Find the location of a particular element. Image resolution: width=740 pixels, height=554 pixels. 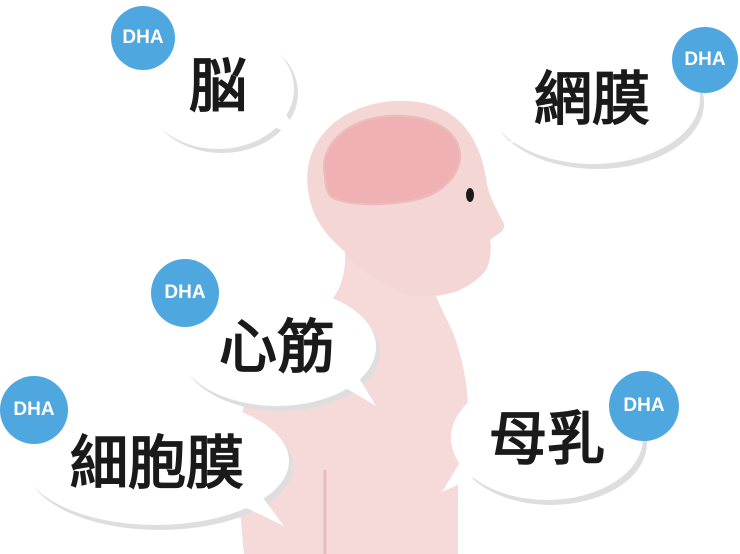

brain-label: 脳 is located at coordinates (217, 86).